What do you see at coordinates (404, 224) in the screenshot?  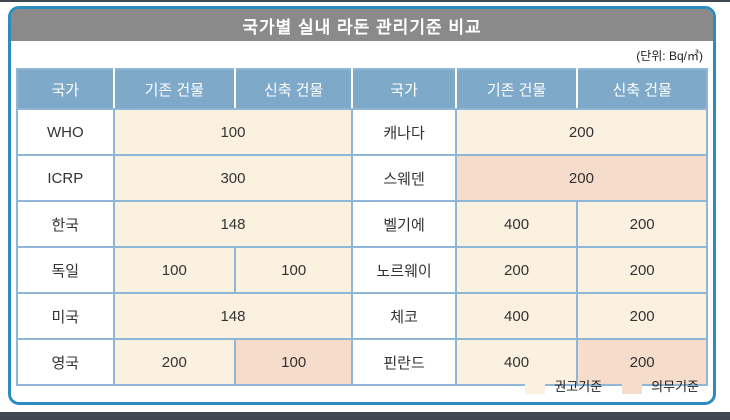 I see `country-cell: 벨기에` at bounding box center [404, 224].